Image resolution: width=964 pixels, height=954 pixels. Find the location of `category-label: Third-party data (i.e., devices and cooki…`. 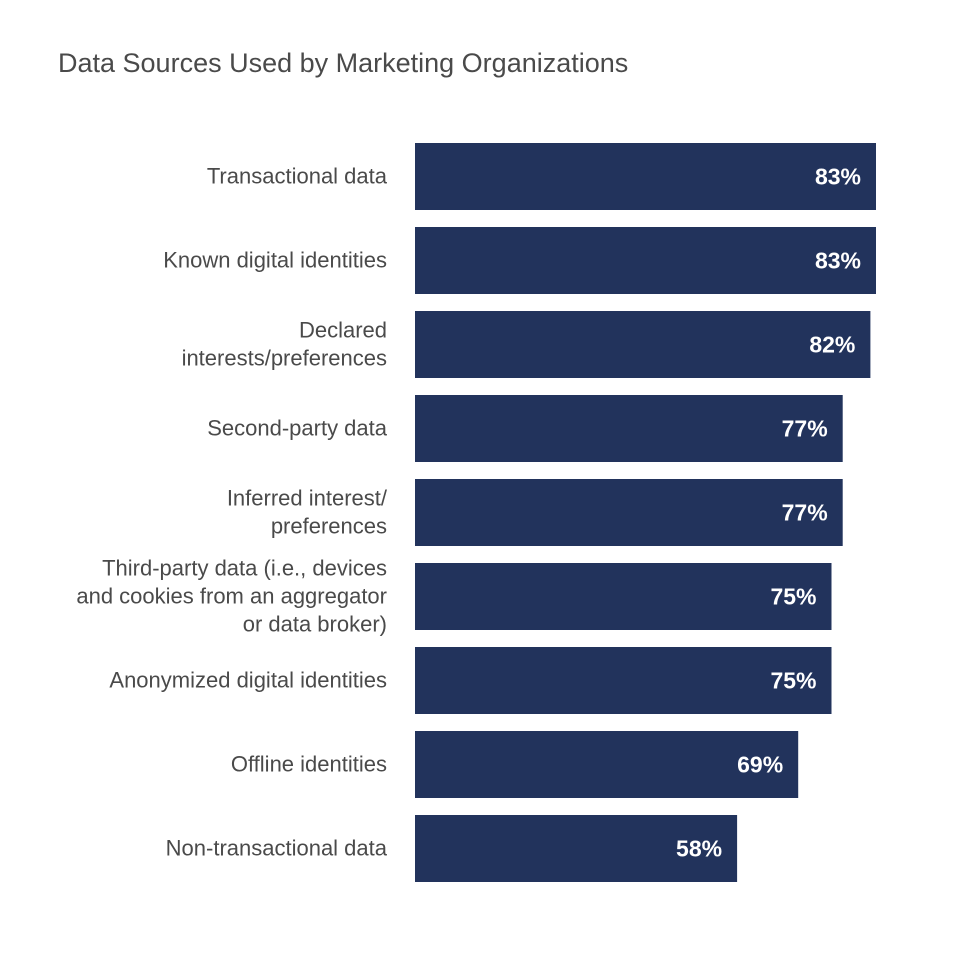

category-label: Third-party data (i.e., devices and cooki… is located at coordinates (231, 596).